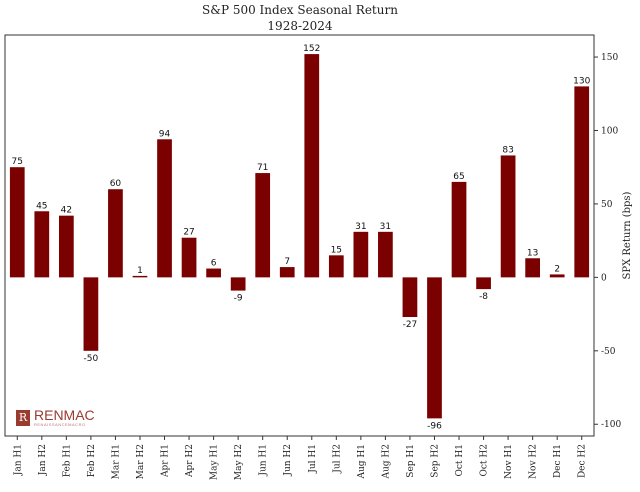  What do you see at coordinates (386, 462) in the screenshot?
I see `x-tick-label: Aug H2` at bounding box center [386, 462].